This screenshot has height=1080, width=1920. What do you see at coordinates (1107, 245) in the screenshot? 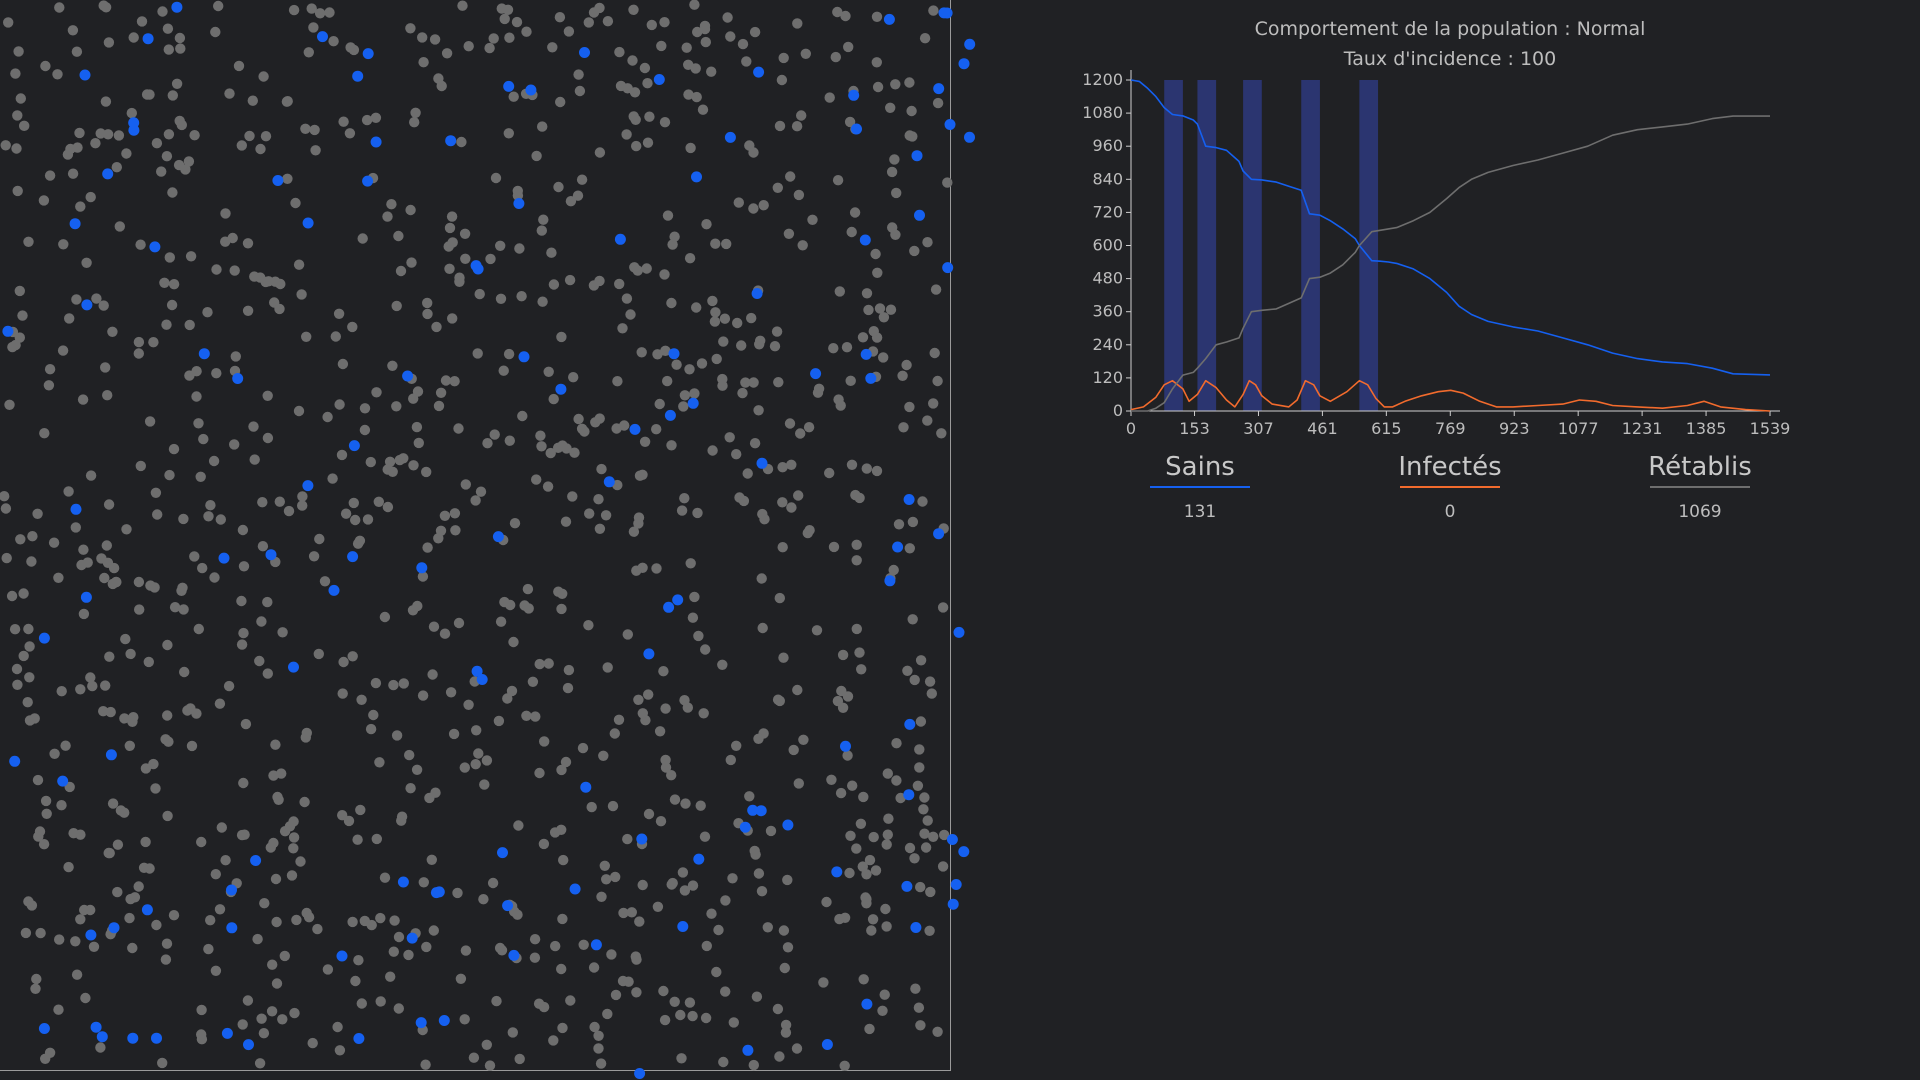
I see `y-tick-label-5: 600` at bounding box center [1107, 245].